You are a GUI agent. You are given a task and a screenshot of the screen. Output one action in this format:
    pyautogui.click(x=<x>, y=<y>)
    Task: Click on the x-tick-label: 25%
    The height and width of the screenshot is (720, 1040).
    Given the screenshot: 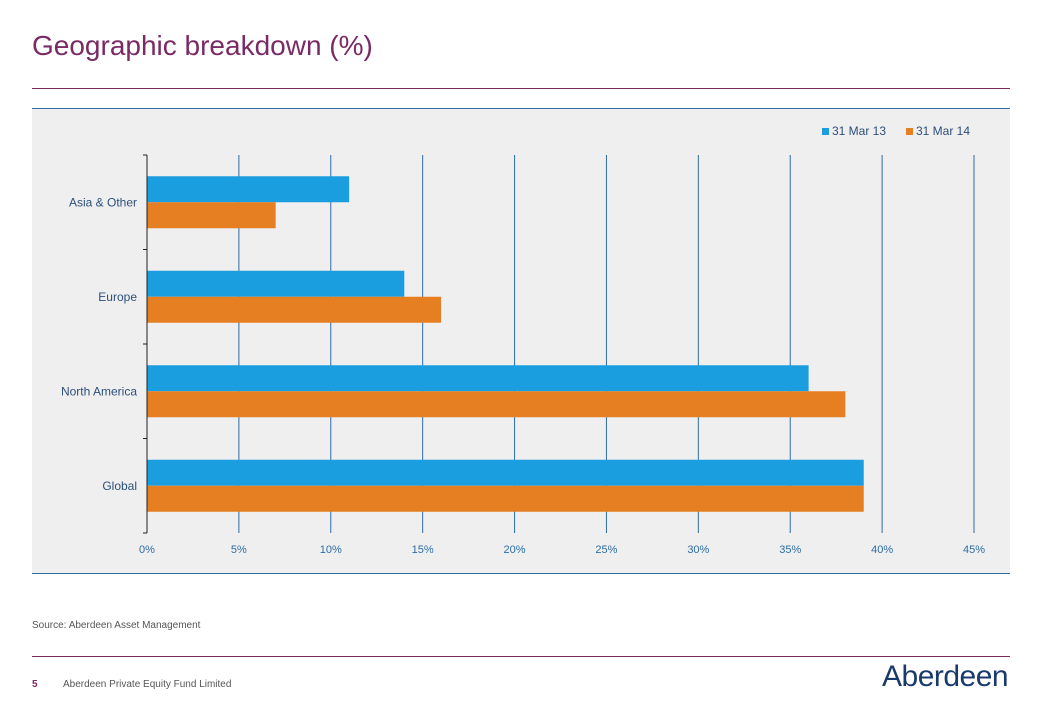 What is the action you would take?
    pyautogui.click(x=606, y=550)
    